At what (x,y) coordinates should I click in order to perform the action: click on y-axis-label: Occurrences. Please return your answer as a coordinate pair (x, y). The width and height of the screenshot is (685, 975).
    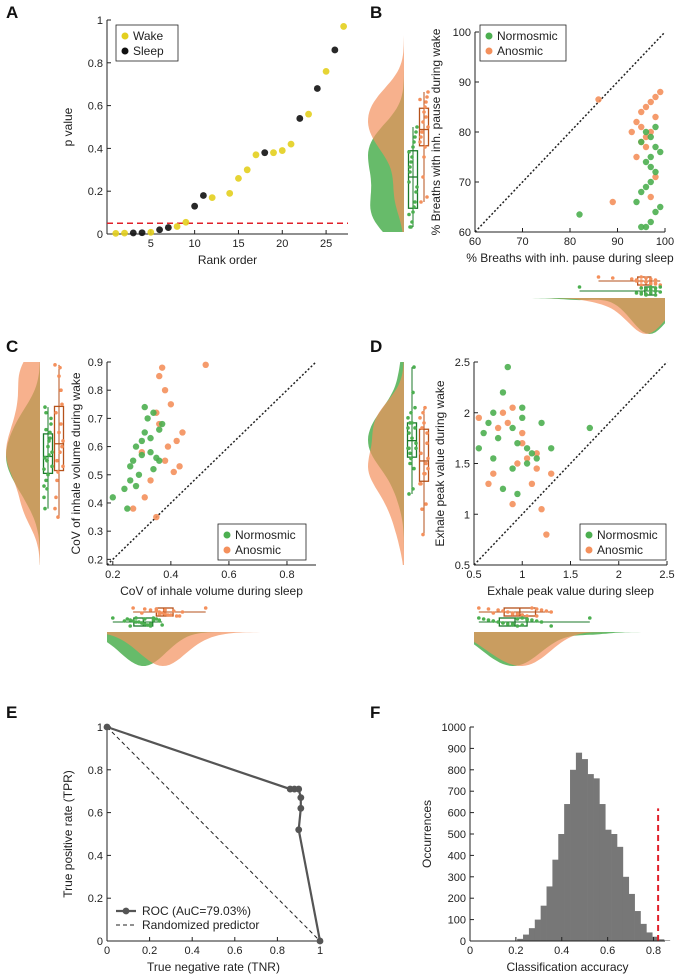
    Looking at the image, I should click on (427, 834).